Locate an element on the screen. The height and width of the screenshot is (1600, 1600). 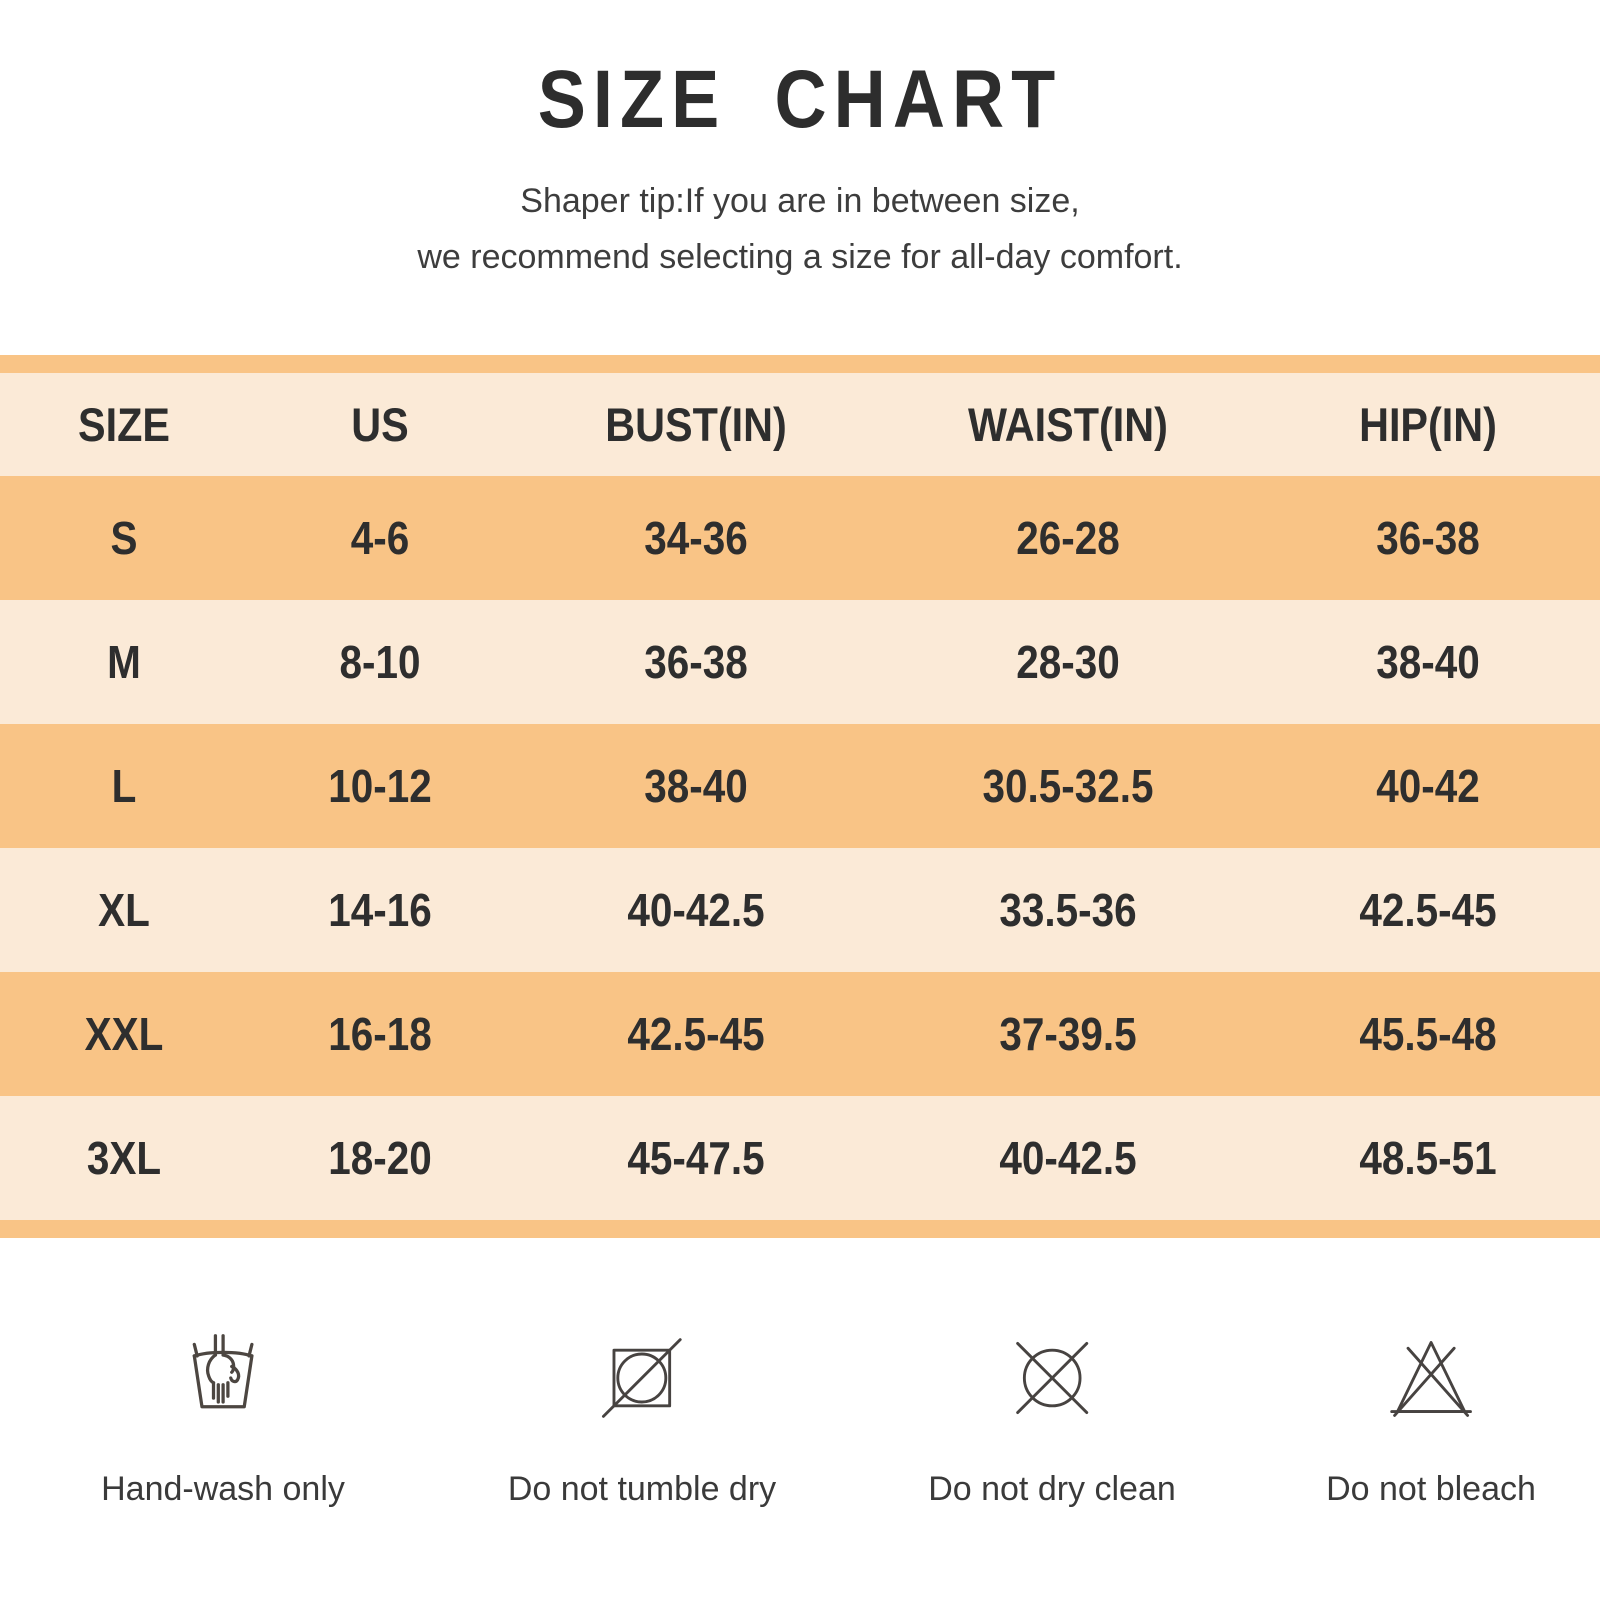
do-not-tumble-dry-icon is located at coordinates (642, 1378).